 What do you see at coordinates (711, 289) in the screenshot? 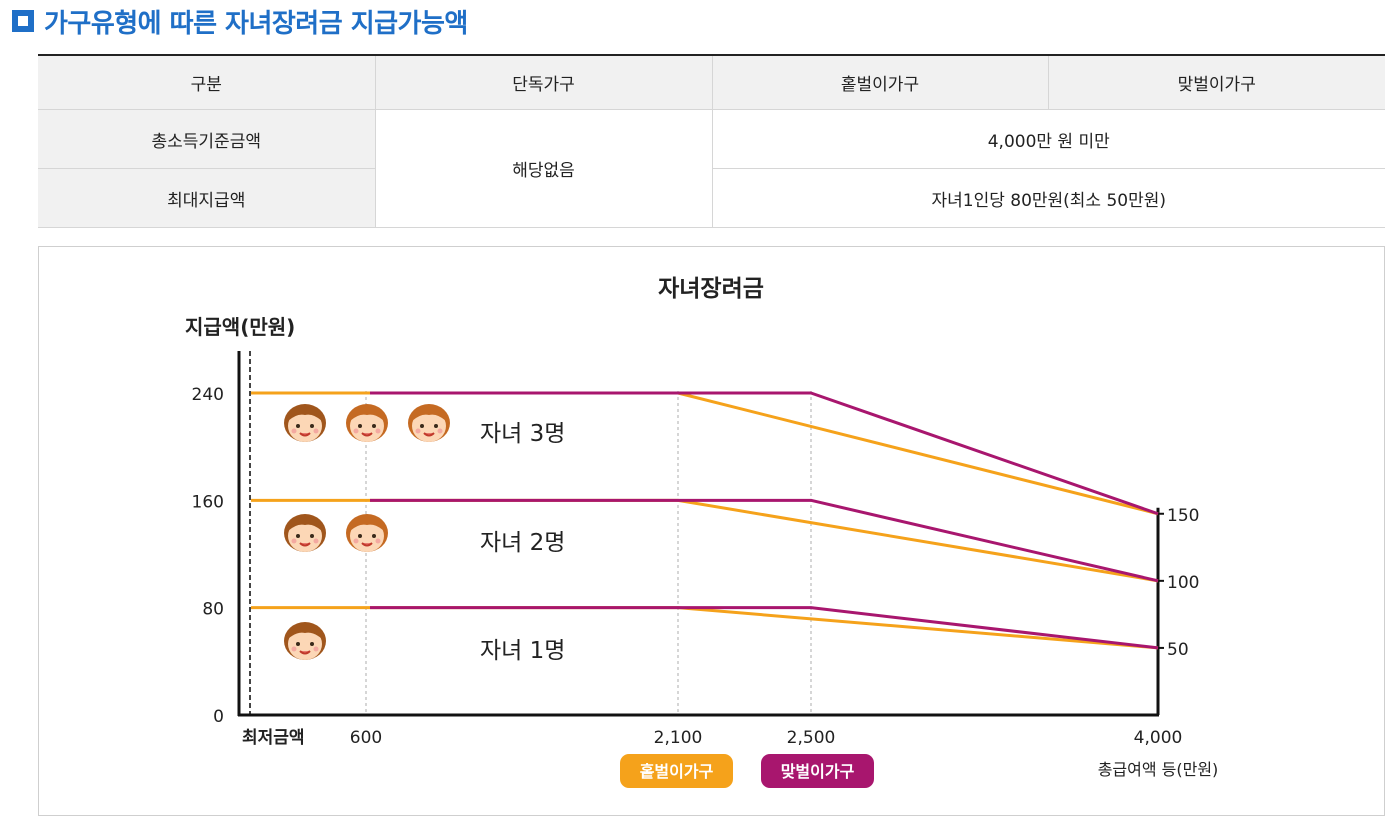
I see `chart-title: 자녀장려금` at bounding box center [711, 289].